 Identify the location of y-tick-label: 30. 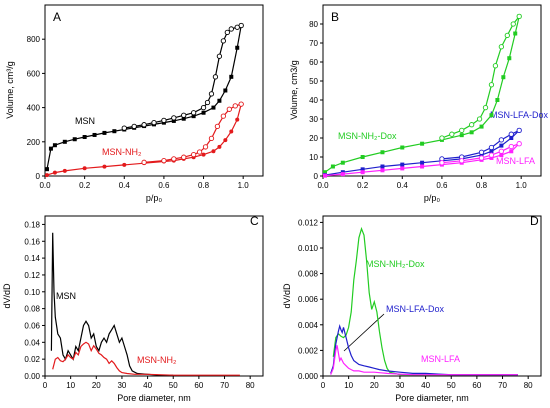
(313, 119).